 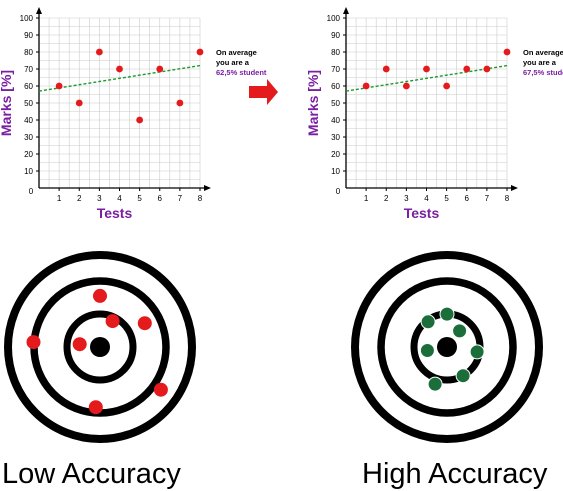 What do you see at coordinates (263, 92) in the screenshot?
I see `right-arrow-icon` at bounding box center [263, 92].